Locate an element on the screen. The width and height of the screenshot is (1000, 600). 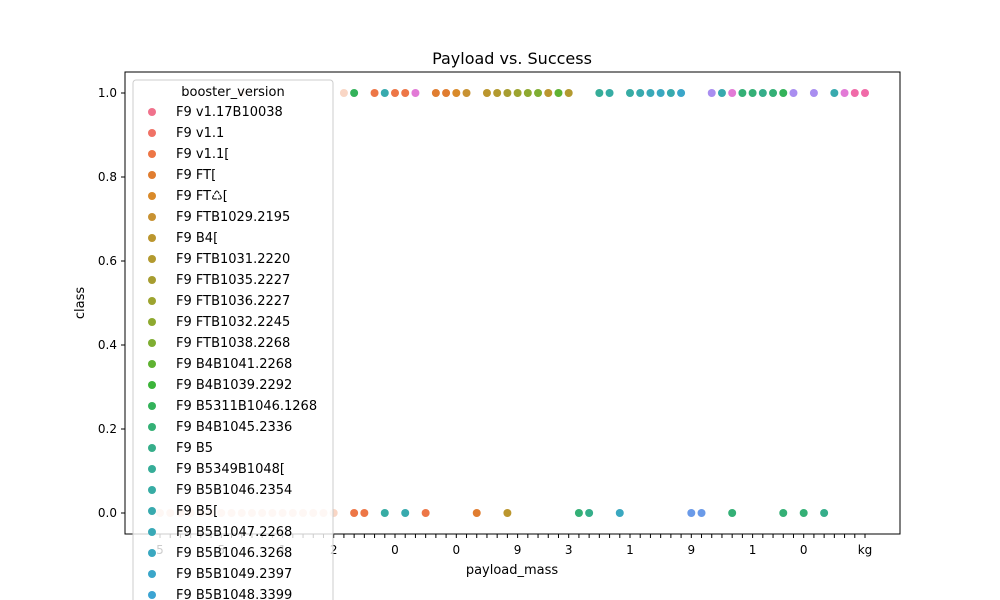
legend-label: F9 v1.1[ is located at coordinates (202, 154).